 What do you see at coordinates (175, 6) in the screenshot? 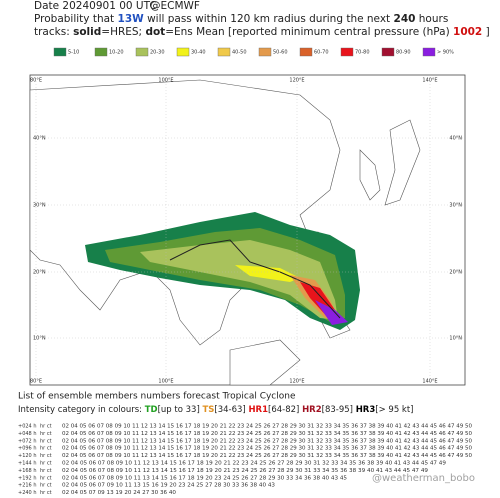
I see `source: @ECMWF` at bounding box center [175, 6].